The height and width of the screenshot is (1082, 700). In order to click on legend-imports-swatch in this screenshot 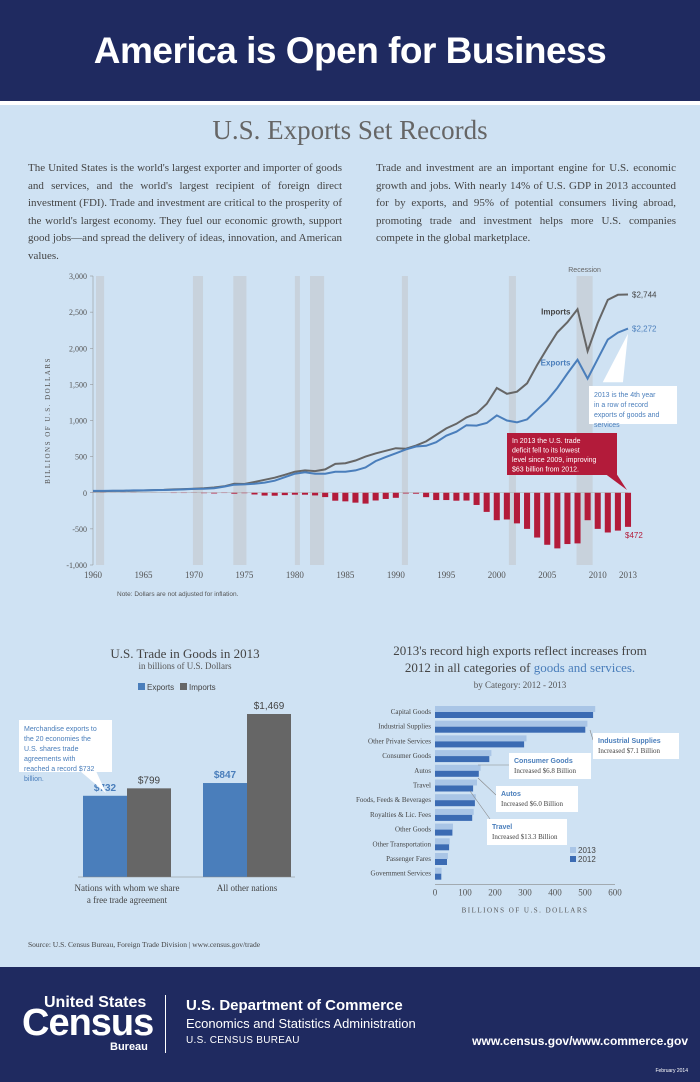, I will do `click(183, 686)`.